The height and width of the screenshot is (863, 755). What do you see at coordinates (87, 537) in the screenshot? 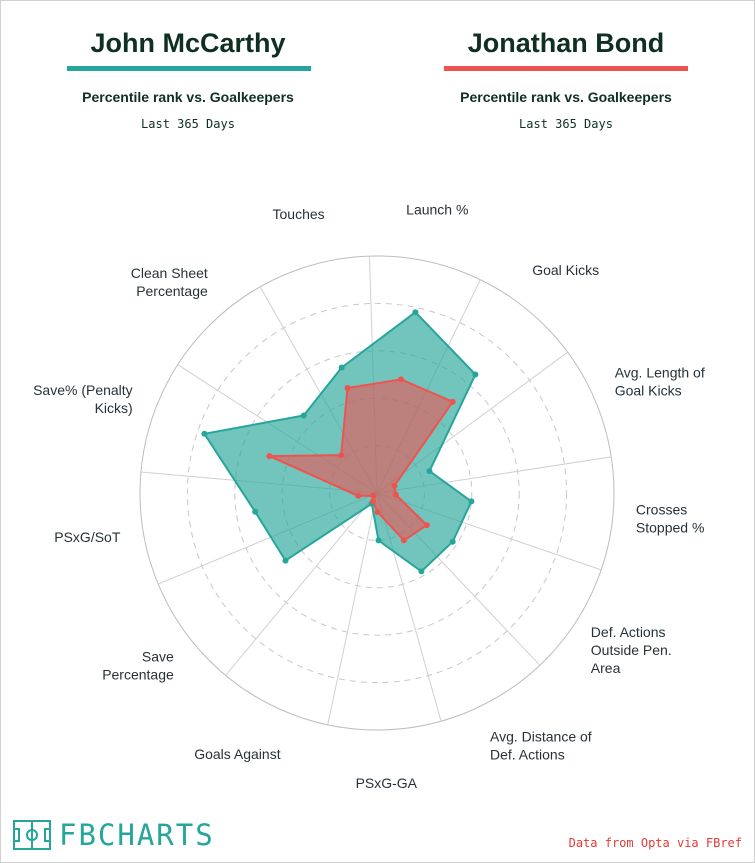
I see `axis-label-2: PSxG/SoT` at bounding box center [87, 537].